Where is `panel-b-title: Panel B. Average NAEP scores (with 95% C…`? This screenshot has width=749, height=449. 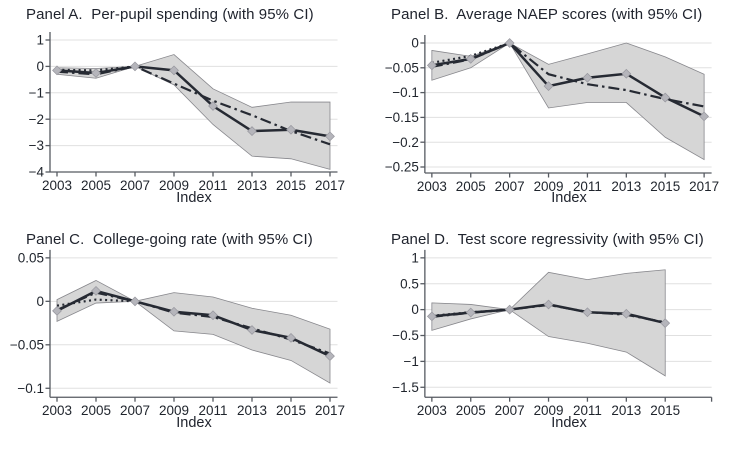 panel-b-title: Panel B. Average NAEP scores (with 95% C… is located at coordinates (547, 14).